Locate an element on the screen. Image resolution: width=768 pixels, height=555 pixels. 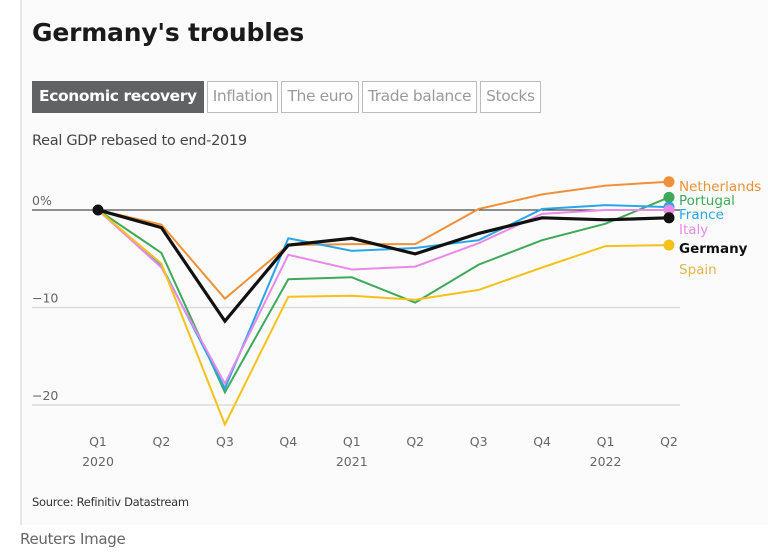
y-tick-label: −10 is located at coordinates (45, 298).